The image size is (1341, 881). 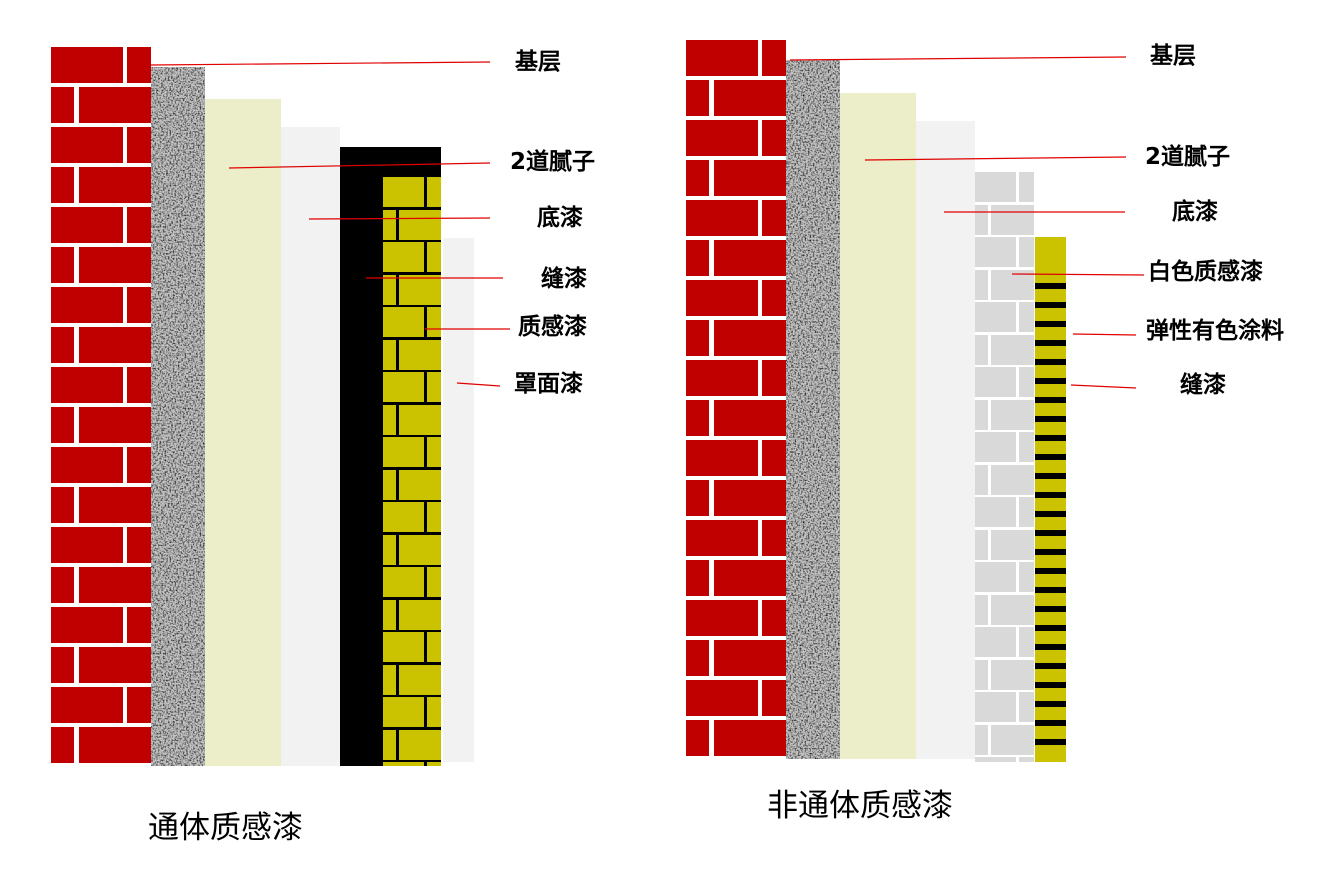 I want to click on left-leader-lines, so click(x=330, y=224).